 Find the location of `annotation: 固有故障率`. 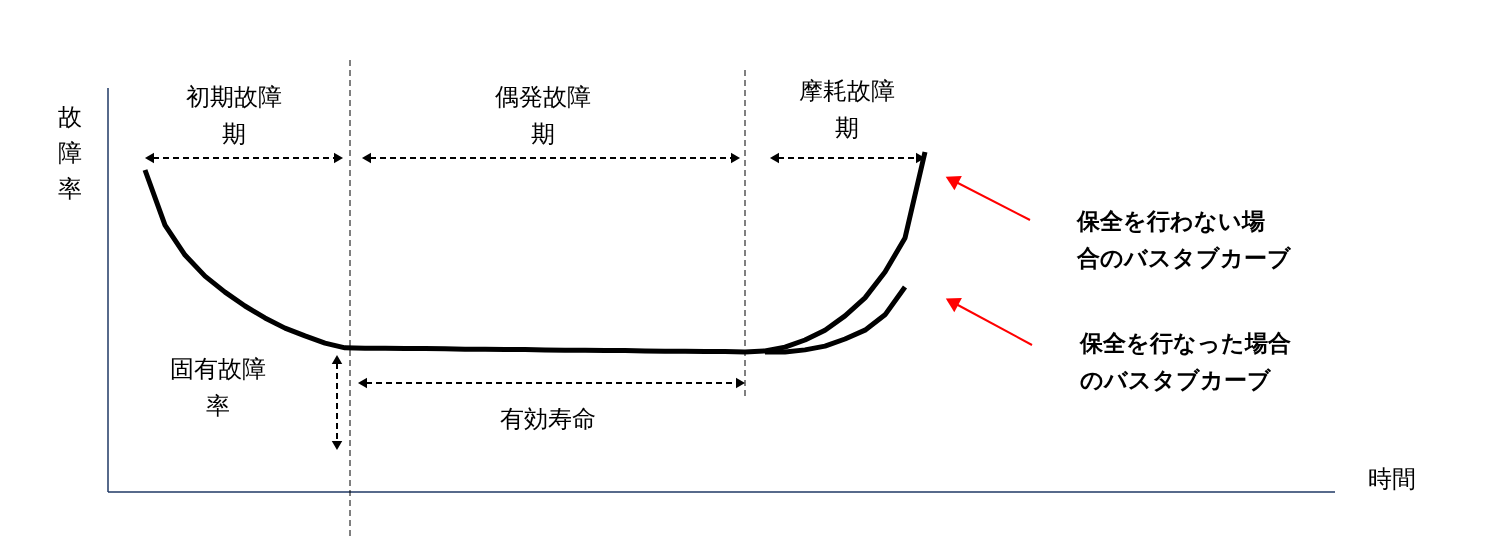

annotation: 固有故障率 is located at coordinates (218, 387).